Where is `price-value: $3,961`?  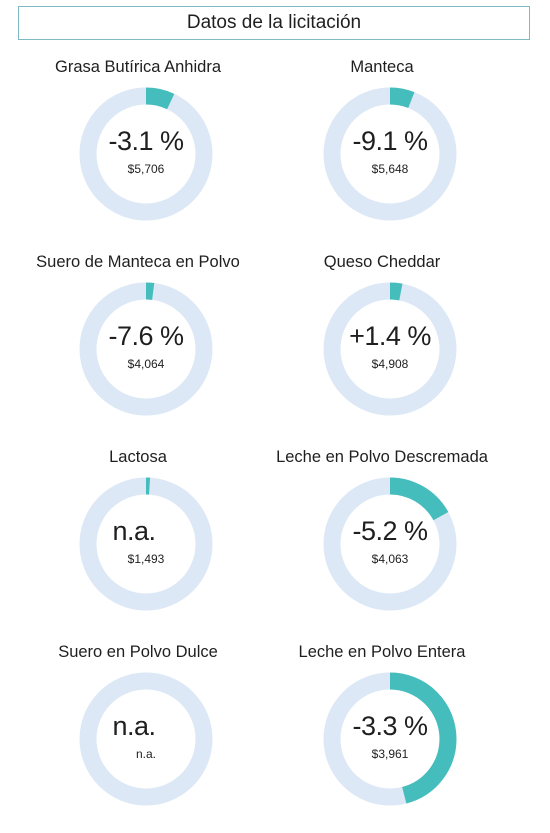 price-value: $3,961 is located at coordinates (390, 754).